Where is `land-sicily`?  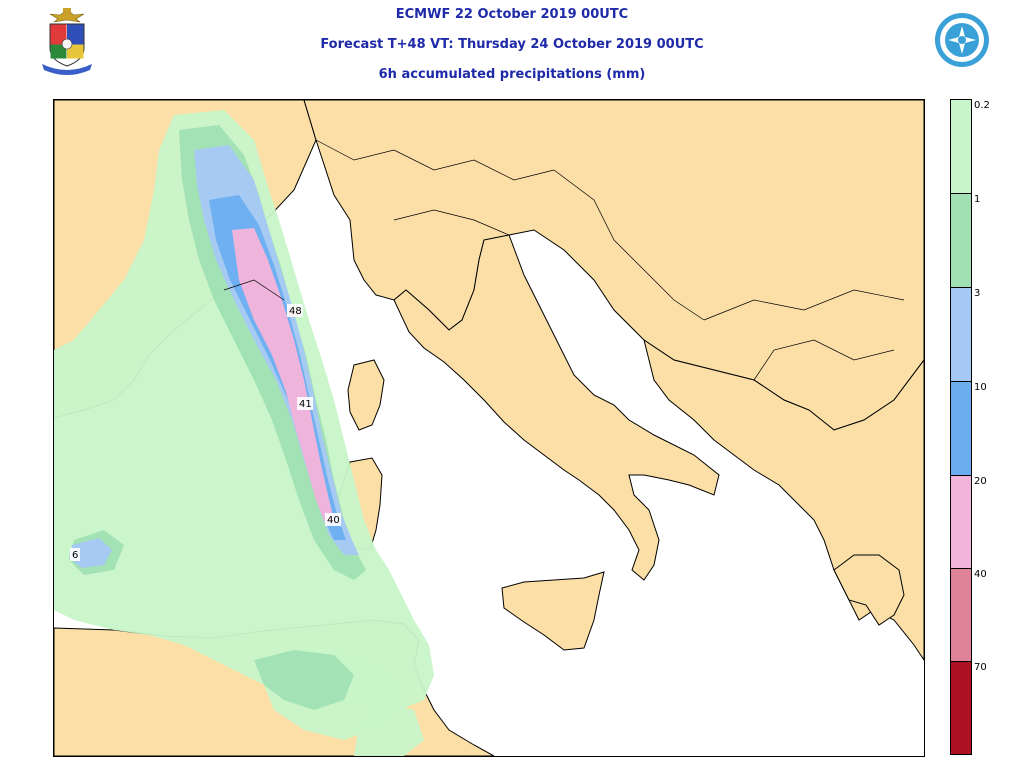 land-sicily is located at coordinates (553, 611).